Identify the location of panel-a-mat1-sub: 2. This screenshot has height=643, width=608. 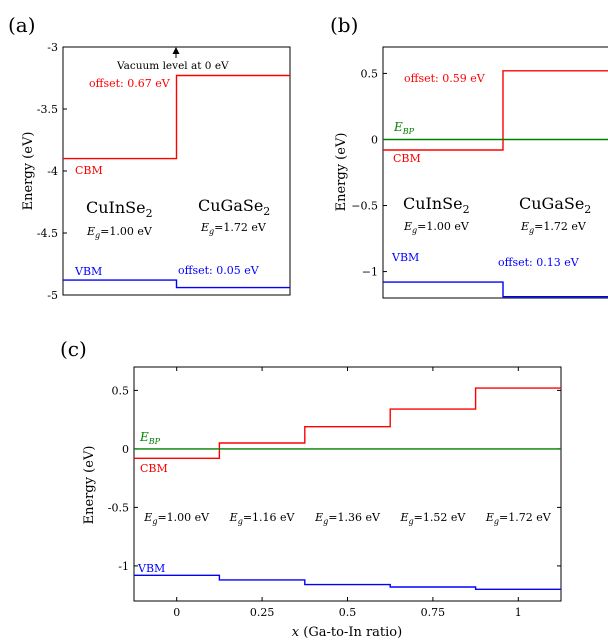
(149, 213).